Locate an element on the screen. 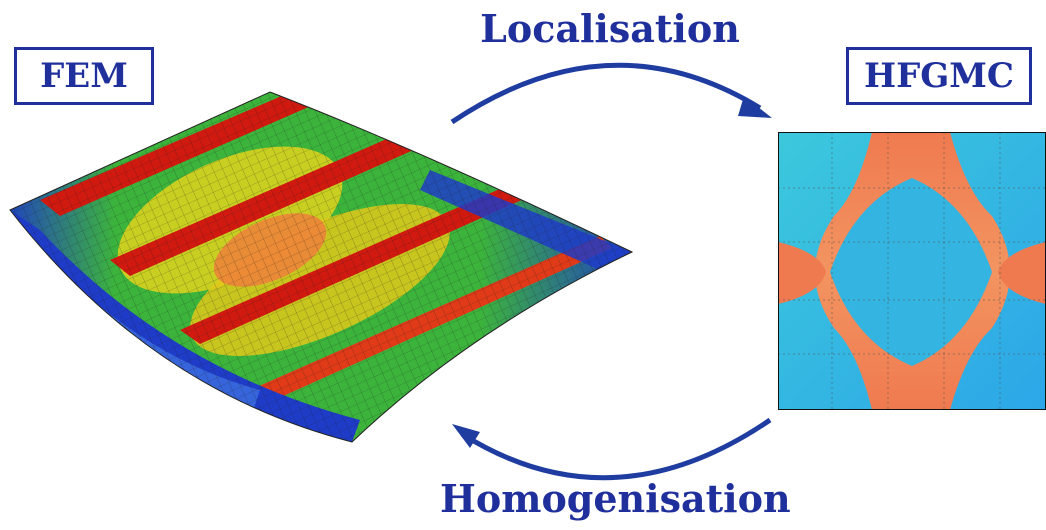 The image size is (1046, 530). localisation-label: Localisation is located at coordinates (610, 28).